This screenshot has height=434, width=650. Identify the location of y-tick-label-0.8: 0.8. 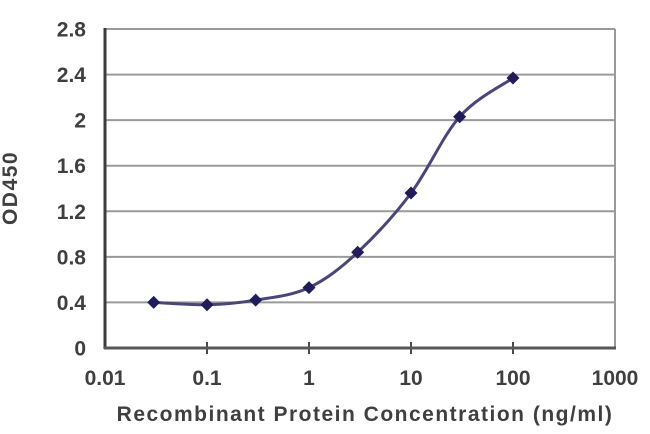
(72, 257).